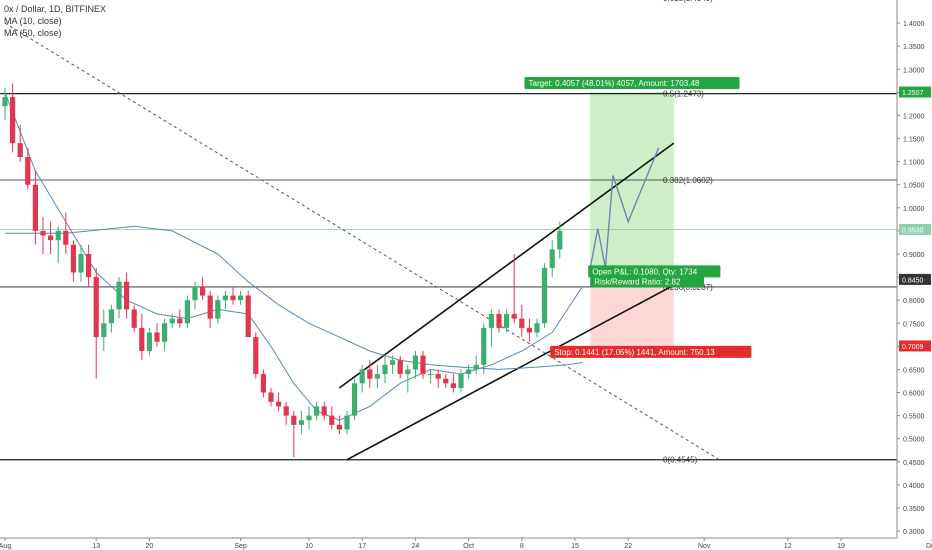 The image size is (932, 550). Describe the element at coordinates (362, 546) in the screenshot. I see `x-tick-label: 17` at that location.